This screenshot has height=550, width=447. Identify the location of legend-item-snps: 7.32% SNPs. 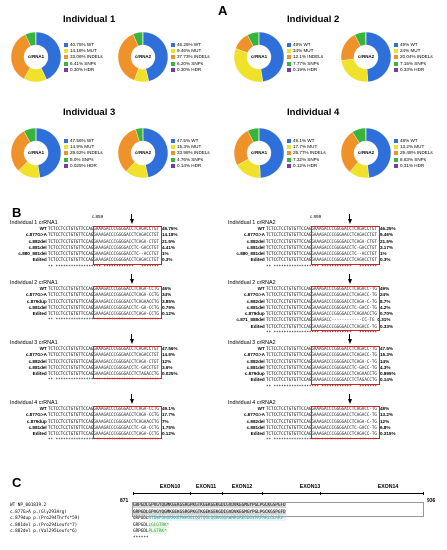
(306, 160).